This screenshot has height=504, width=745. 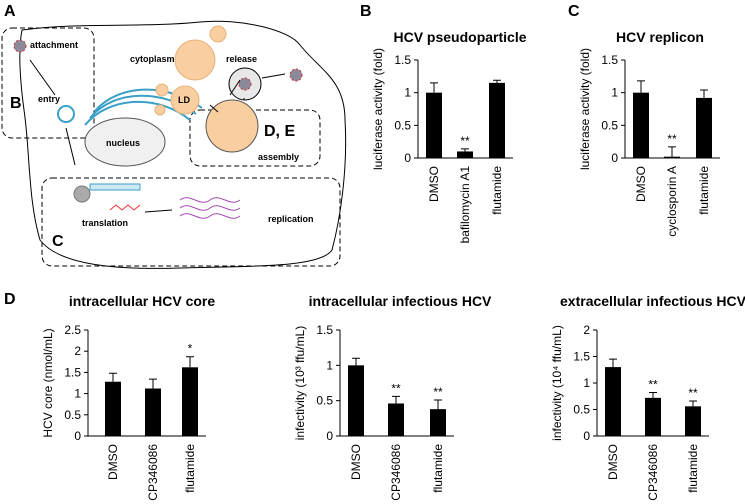 I want to click on diagram-label: assembly, so click(x=278, y=157).